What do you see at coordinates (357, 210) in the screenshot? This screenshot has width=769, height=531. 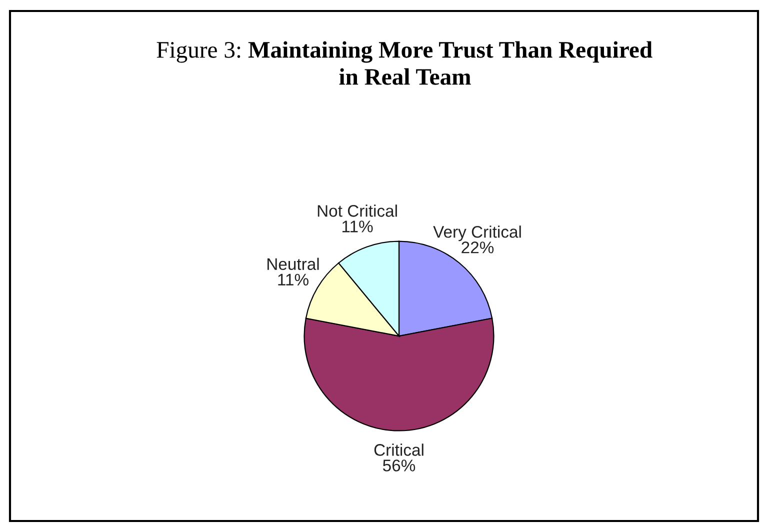 I see `slice-label: Not Critical` at bounding box center [357, 210].